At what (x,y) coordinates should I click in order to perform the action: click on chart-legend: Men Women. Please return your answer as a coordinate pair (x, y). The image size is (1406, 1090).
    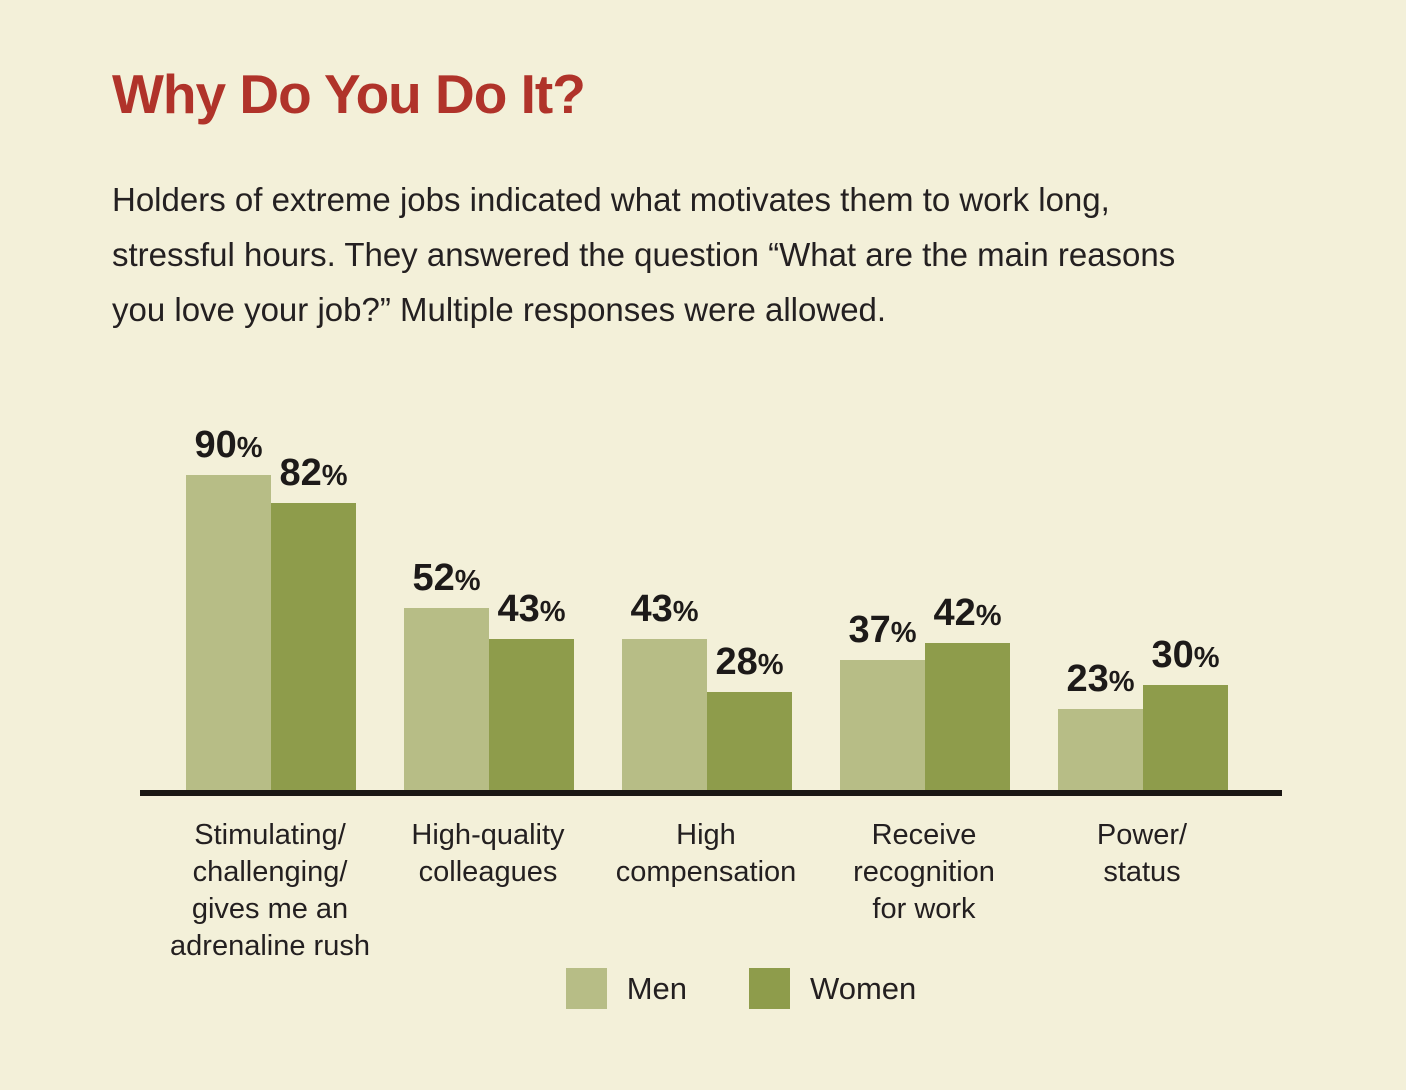
    Looking at the image, I should click on (722, 988).